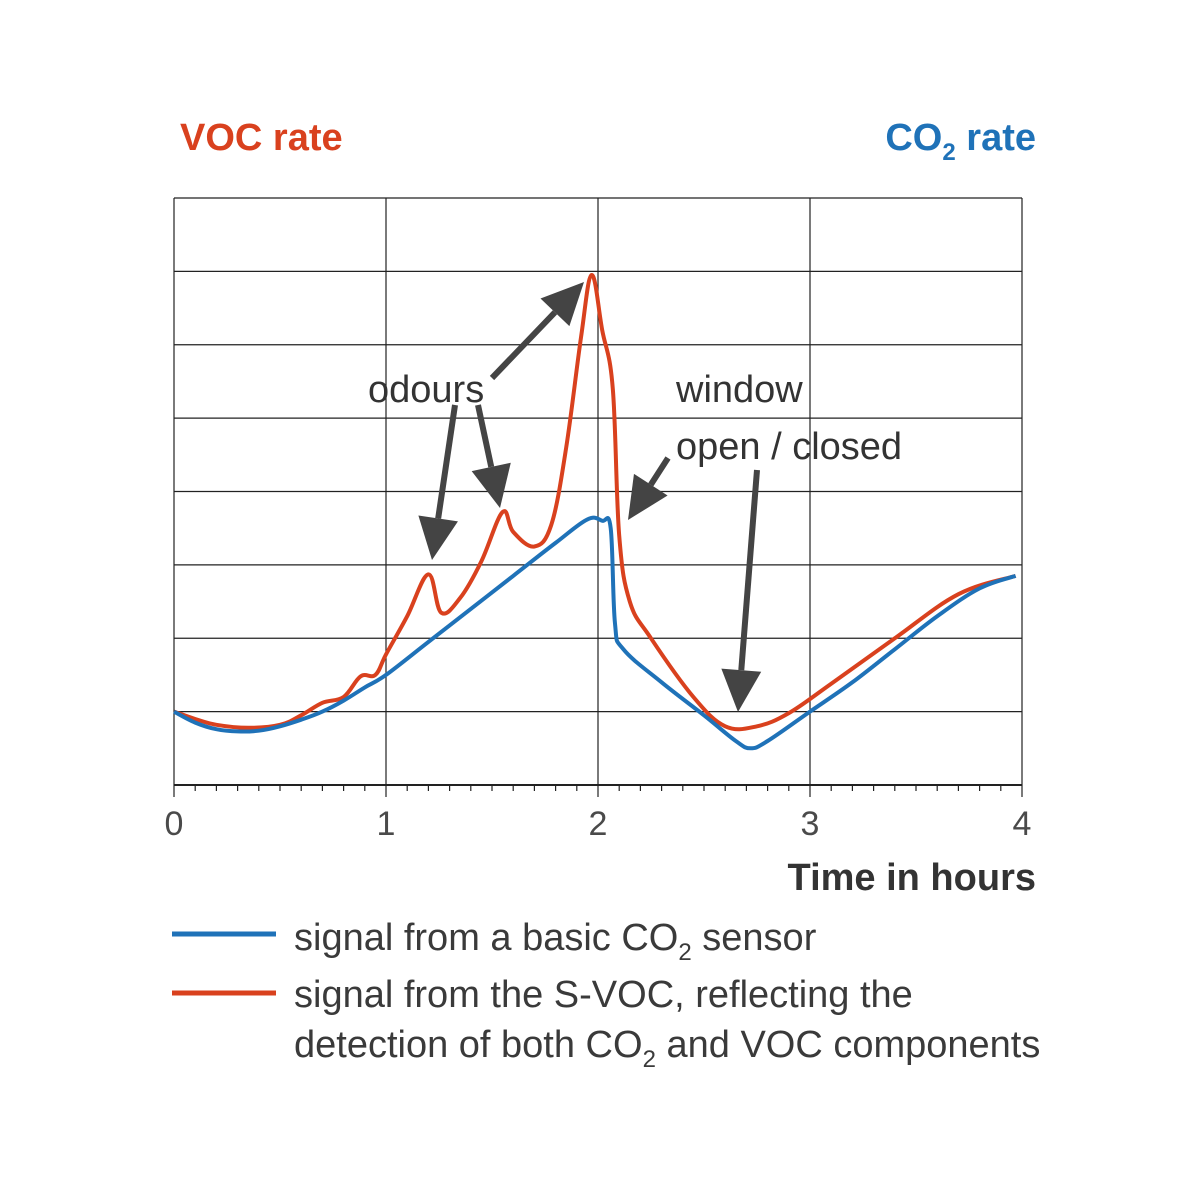 This screenshot has width=1200, height=1200. Describe the element at coordinates (468, 1045) in the screenshot. I see `legend-text-part: detection of both CO` at that location.